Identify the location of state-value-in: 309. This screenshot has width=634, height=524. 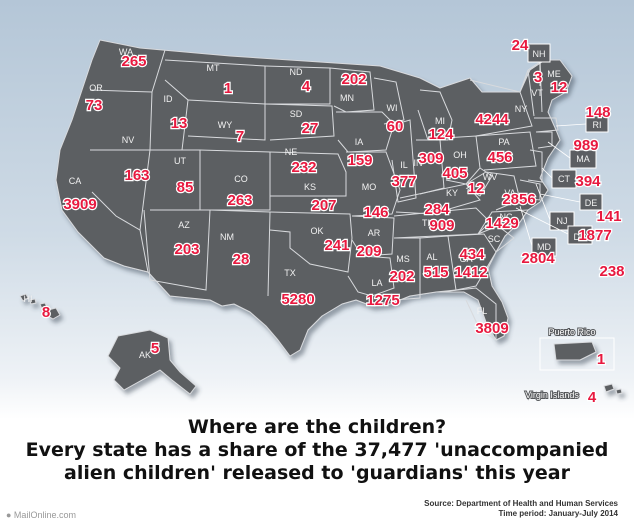
(430, 158).